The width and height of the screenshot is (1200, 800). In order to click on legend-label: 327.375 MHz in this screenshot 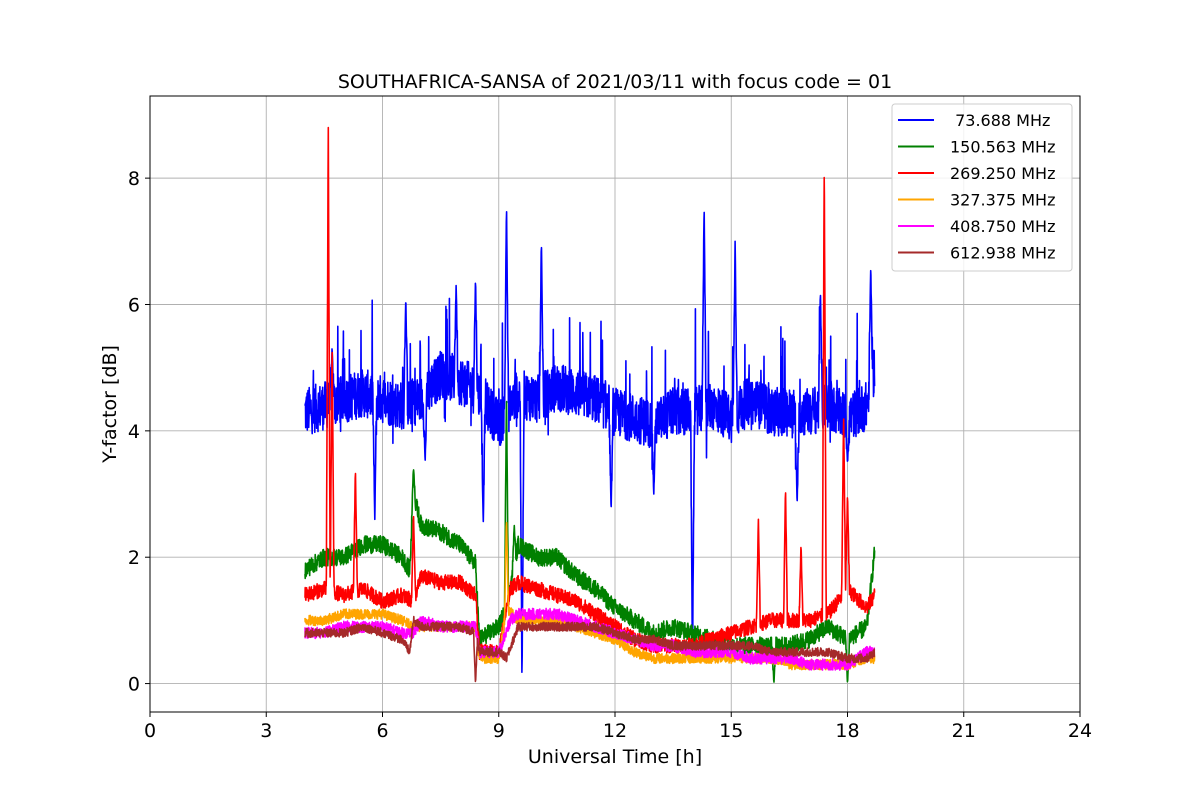, I will do `click(1002, 200)`.